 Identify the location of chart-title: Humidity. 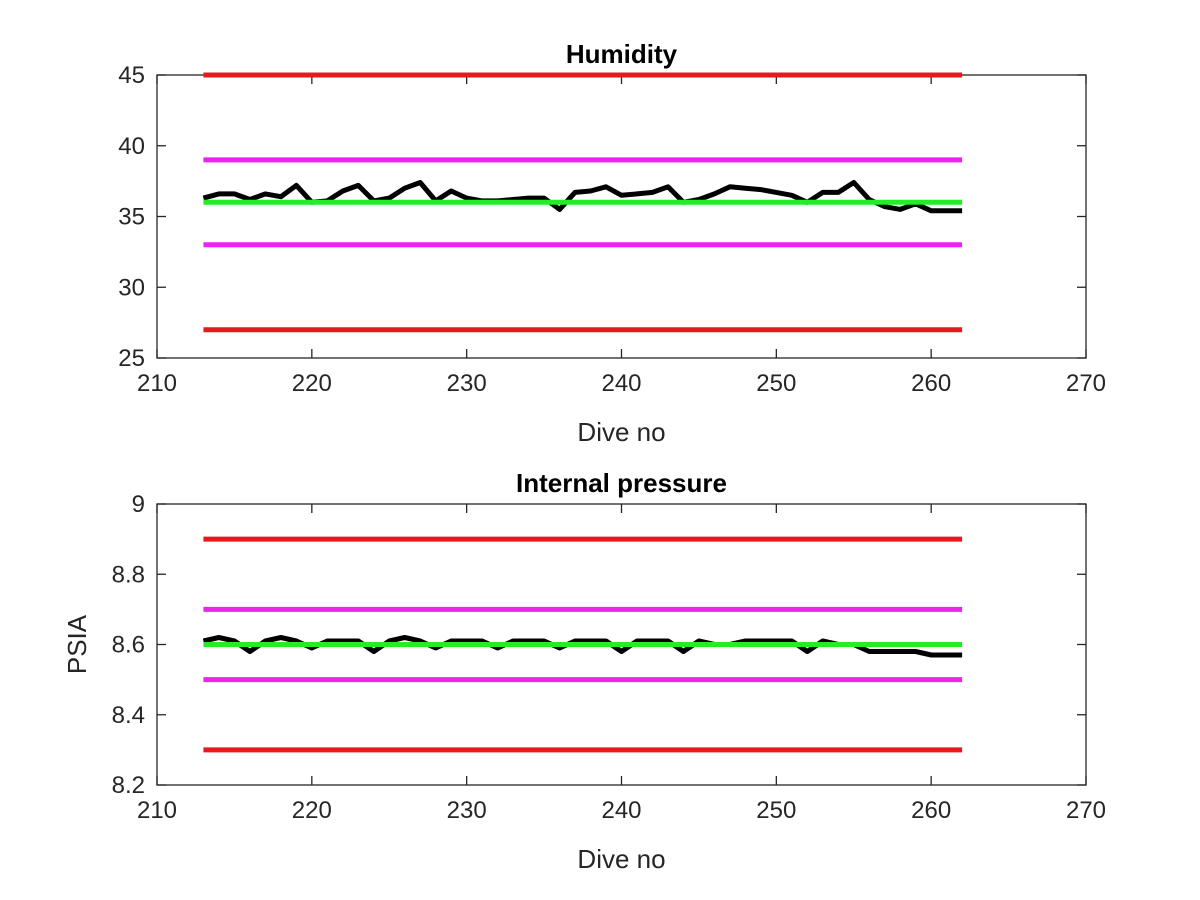
(622, 54).